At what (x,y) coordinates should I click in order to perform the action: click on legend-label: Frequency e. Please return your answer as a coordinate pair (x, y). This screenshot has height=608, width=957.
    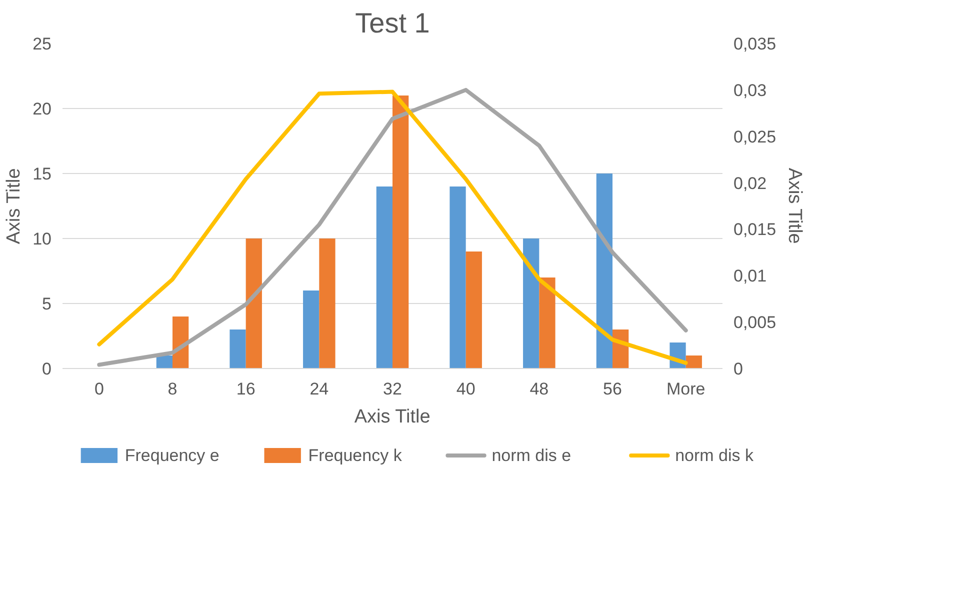
    Looking at the image, I should click on (172, 455).